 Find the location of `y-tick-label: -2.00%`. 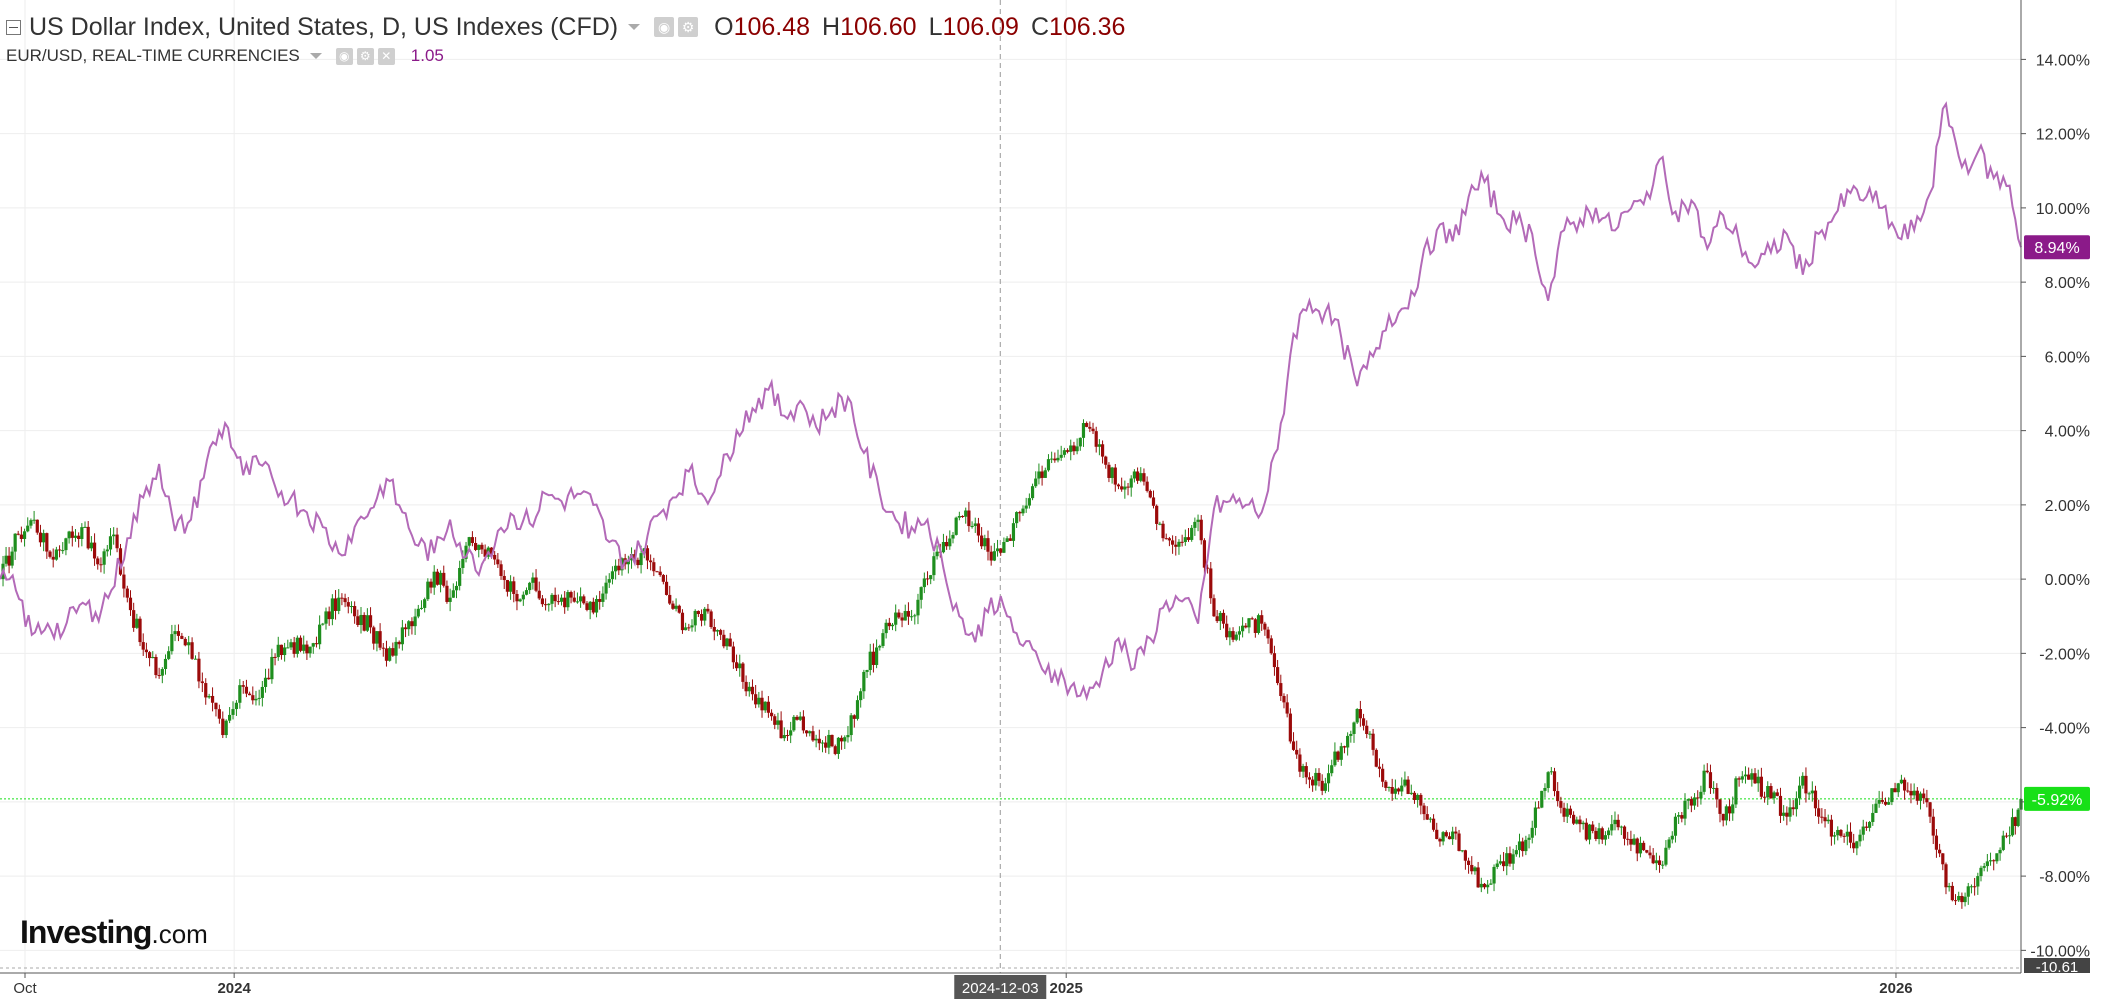

y-tick-label: -2.00% is located at coordinates (2064, 654).